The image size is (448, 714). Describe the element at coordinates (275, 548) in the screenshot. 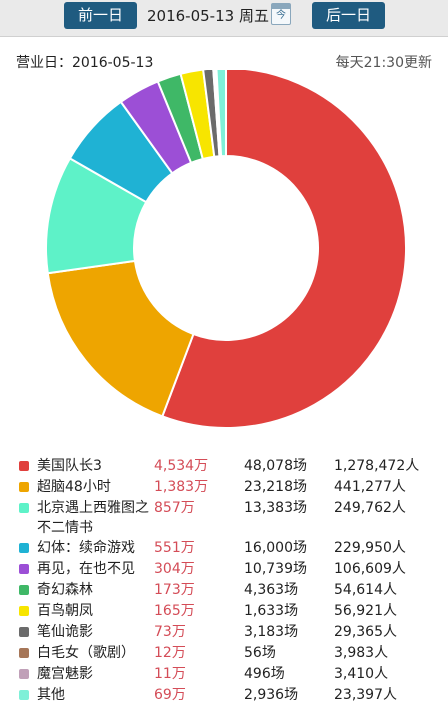

I see `show-count: 16,000场` at that location.